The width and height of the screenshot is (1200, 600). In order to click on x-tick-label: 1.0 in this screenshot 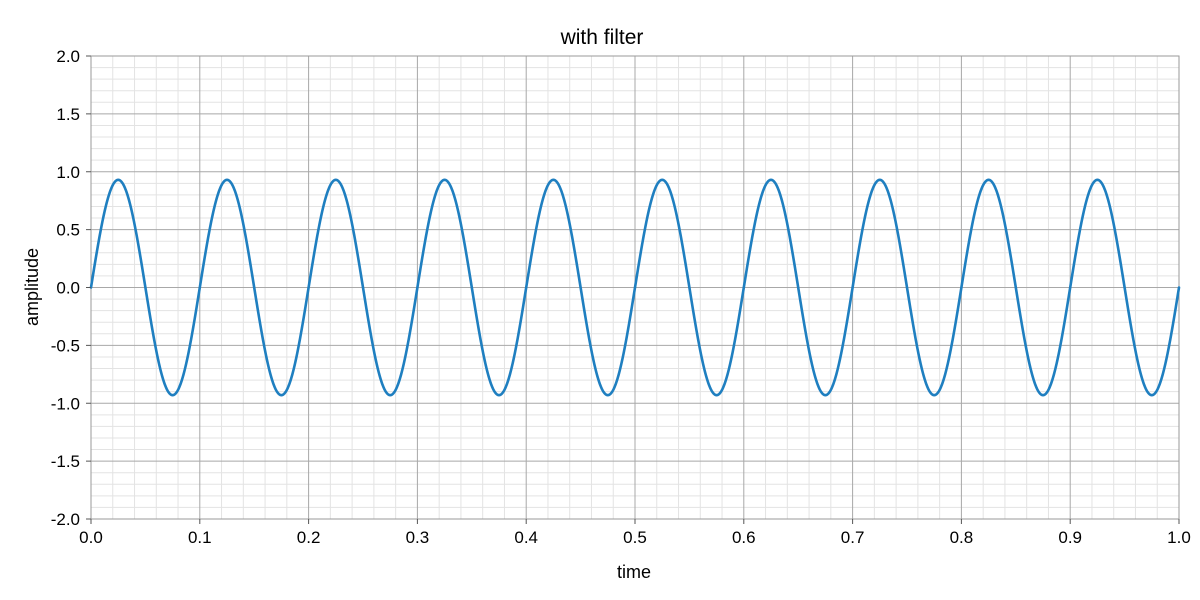, I will do `click(1179, 537)`.